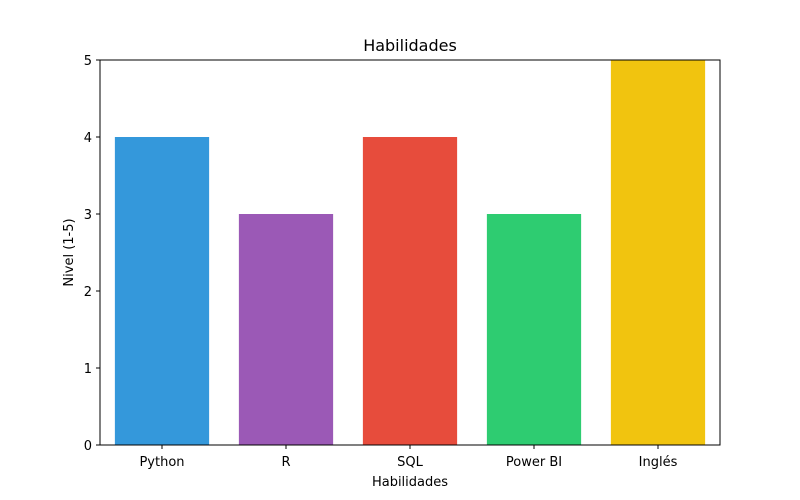 The image size is (800, 500). I want to click on chart-title: Habilidades, so click(410, 45).